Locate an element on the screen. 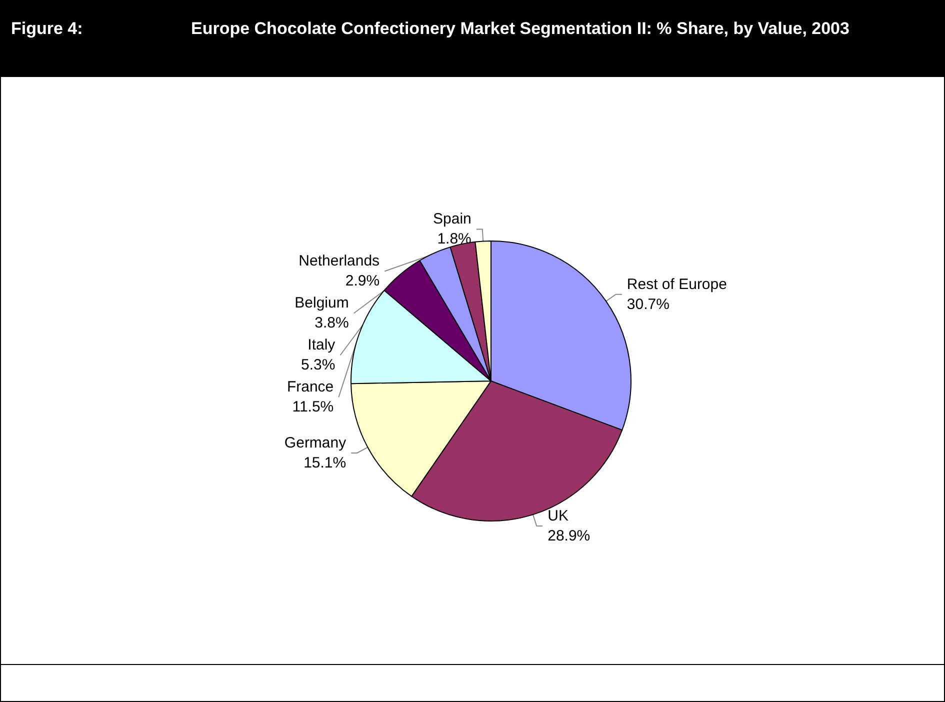 Image resolution: width=945 pixels, height=702 pixels. slice-label: Netherlands is located at coordinates (339, 261).